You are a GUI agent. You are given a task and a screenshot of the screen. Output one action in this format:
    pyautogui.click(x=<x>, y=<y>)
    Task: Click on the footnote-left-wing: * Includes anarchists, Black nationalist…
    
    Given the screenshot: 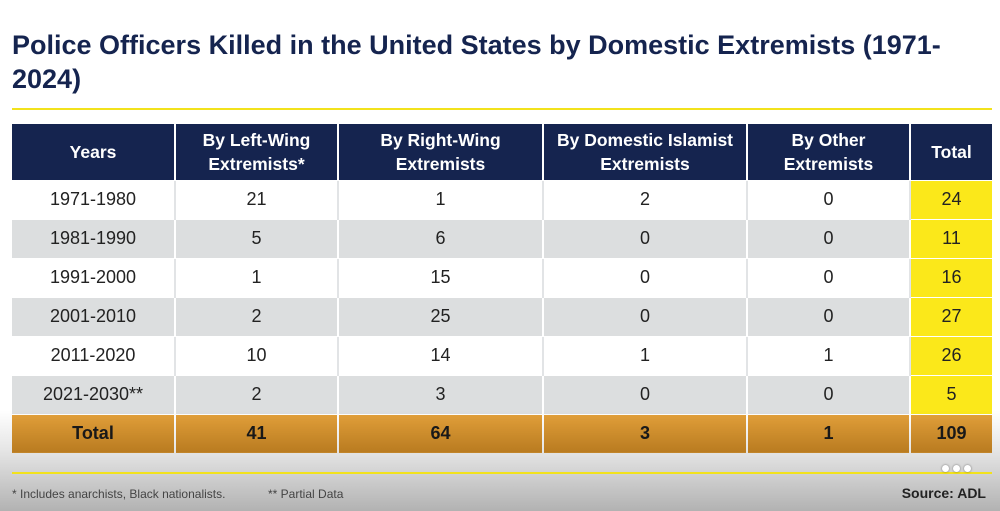 What is the action you would take?
    pyautogui.click(x=119, y=494)
    